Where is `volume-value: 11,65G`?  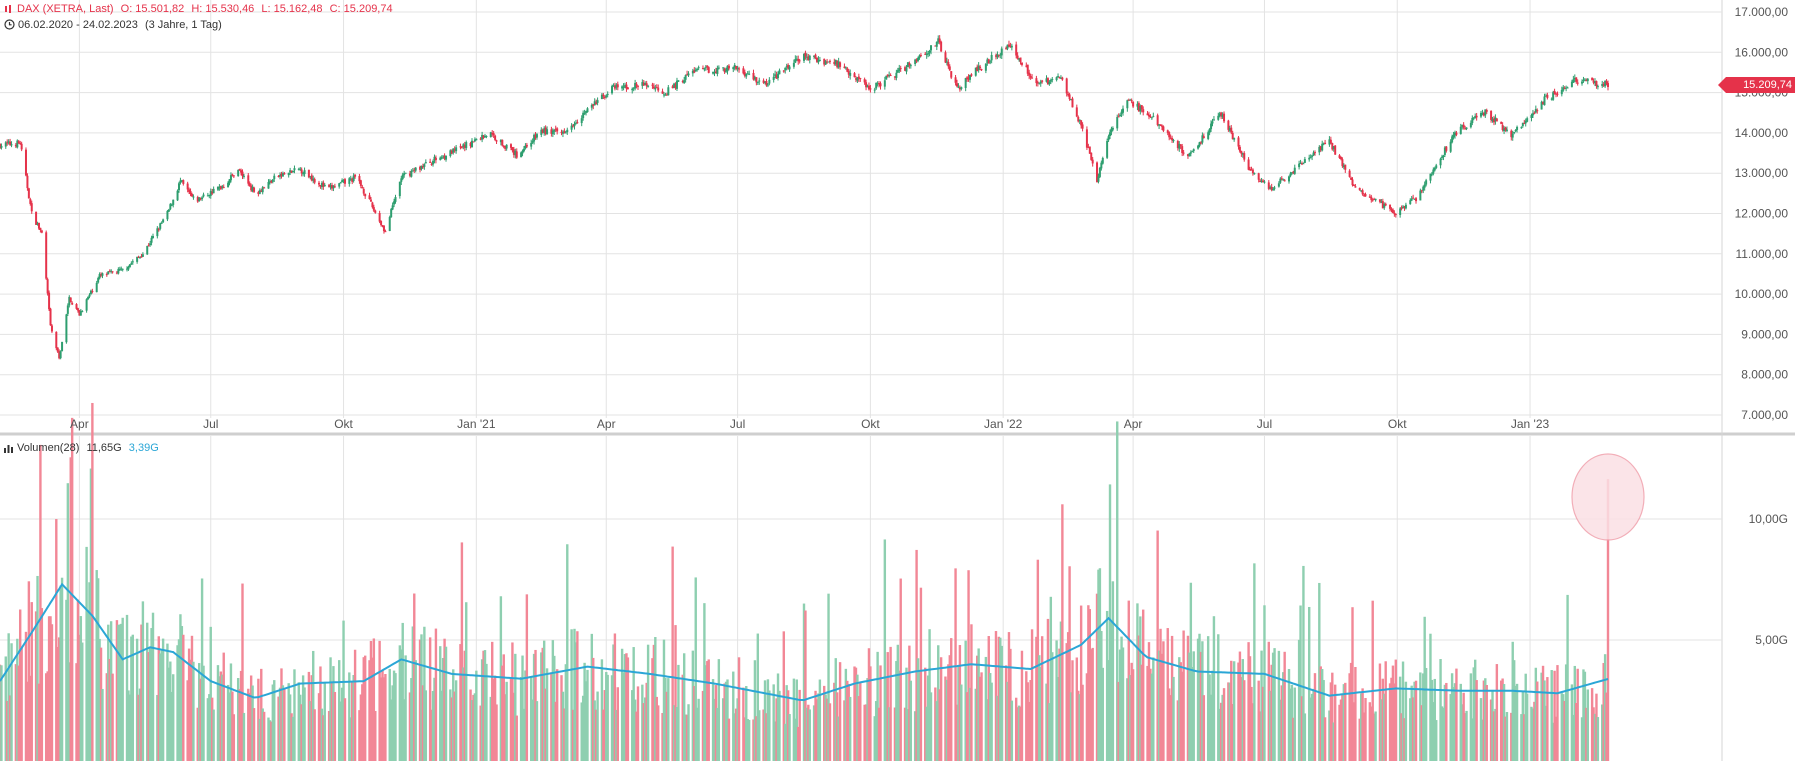
volume-value: 11,65G is located at coordinates (104, 448).